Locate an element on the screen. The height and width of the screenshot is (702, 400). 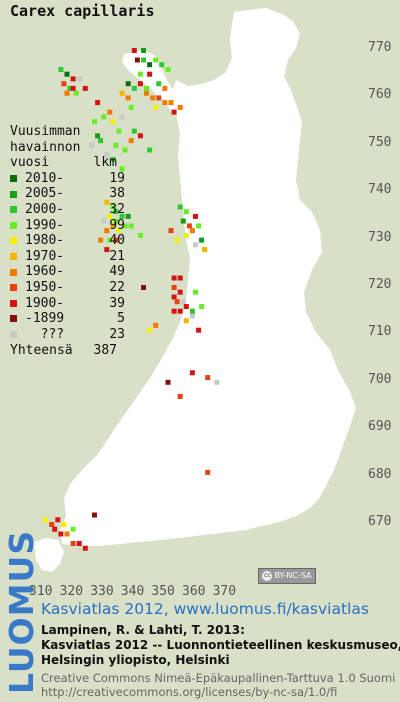
y-axis-label: 670 is located at coordinates (380, 521).